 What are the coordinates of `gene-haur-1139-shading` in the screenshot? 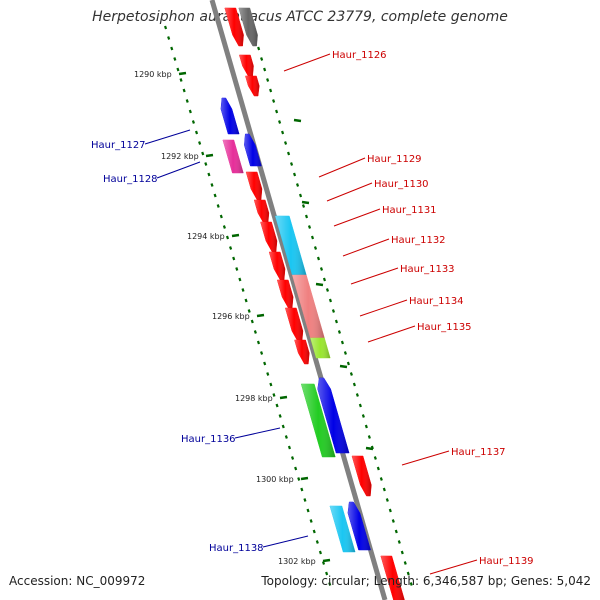 It's located at (392, 578).